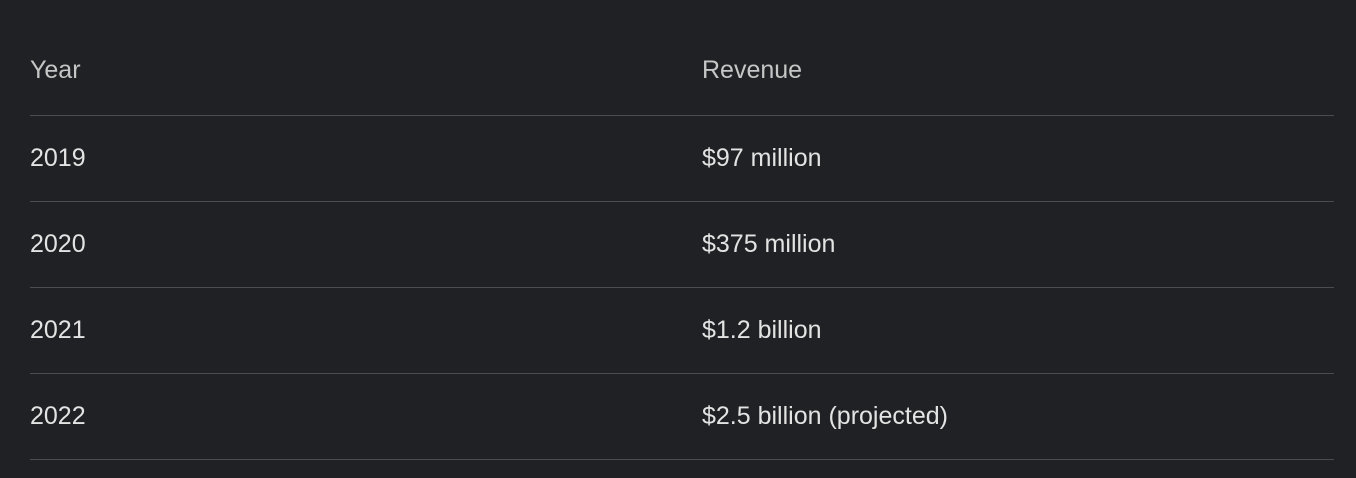 The image size is (1356, 478). Describe the element at coordinates (58, 158) in the screenshot. I see `table-cell: 2019` at that location.